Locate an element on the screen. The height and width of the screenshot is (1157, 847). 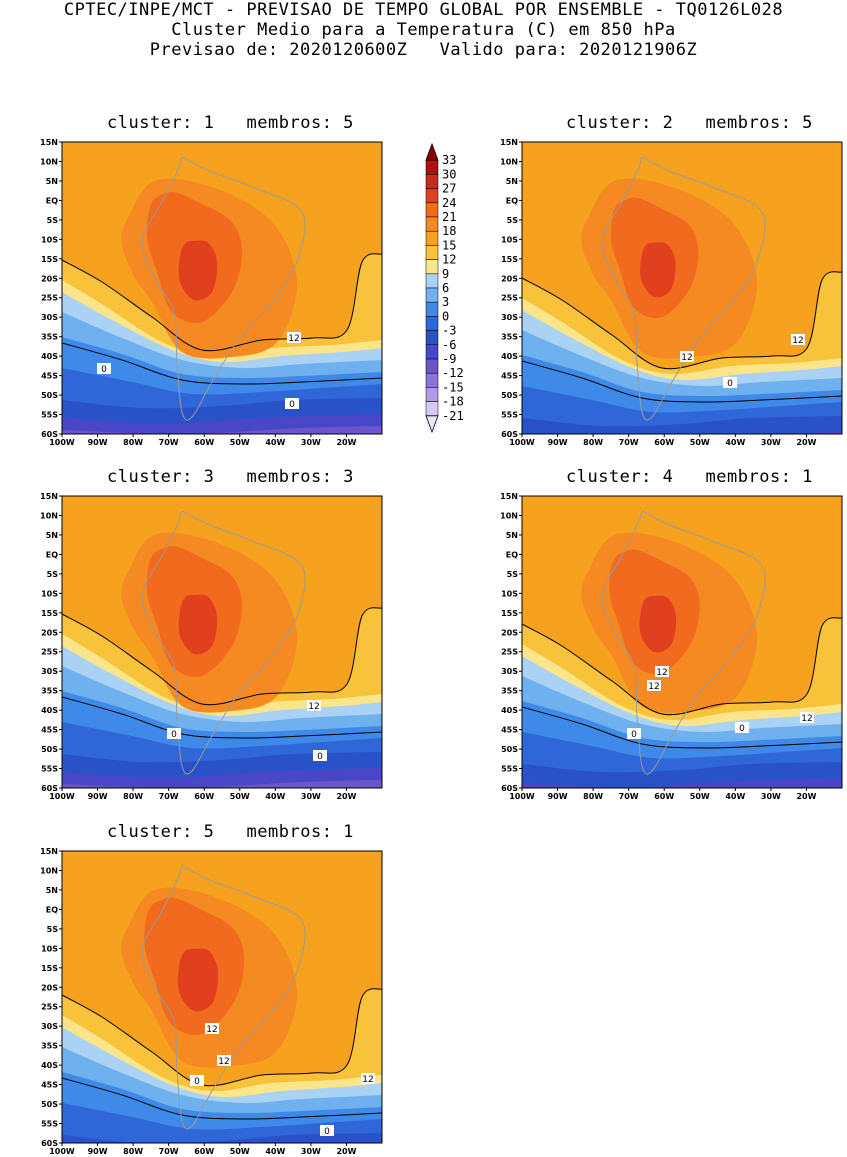
lat-label: 5N is located at coordinates (512, 181).